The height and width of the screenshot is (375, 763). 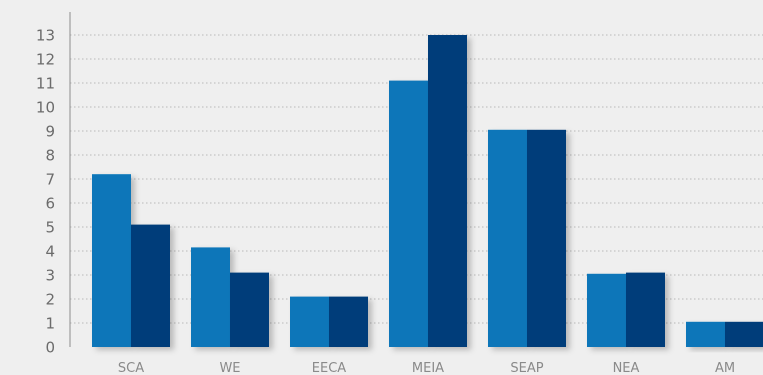 I want to click on x-category-label: AM, so click(x=725, y=368).